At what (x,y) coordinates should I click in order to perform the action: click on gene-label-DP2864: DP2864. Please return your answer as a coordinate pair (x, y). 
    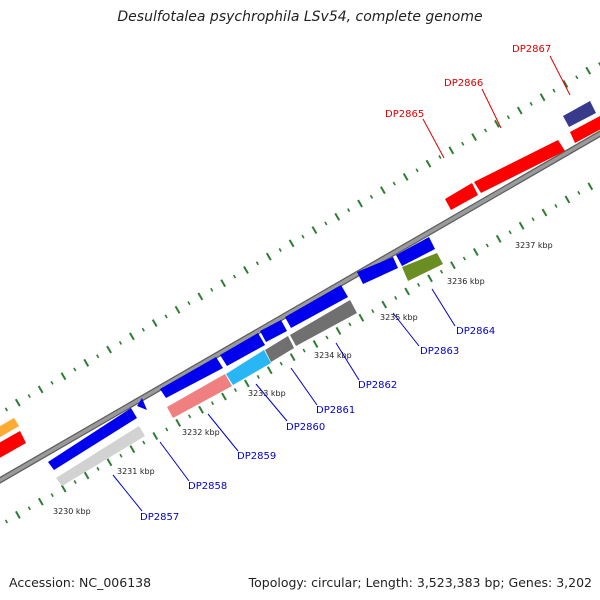
    Looking at the image, I should click on (475, 331).